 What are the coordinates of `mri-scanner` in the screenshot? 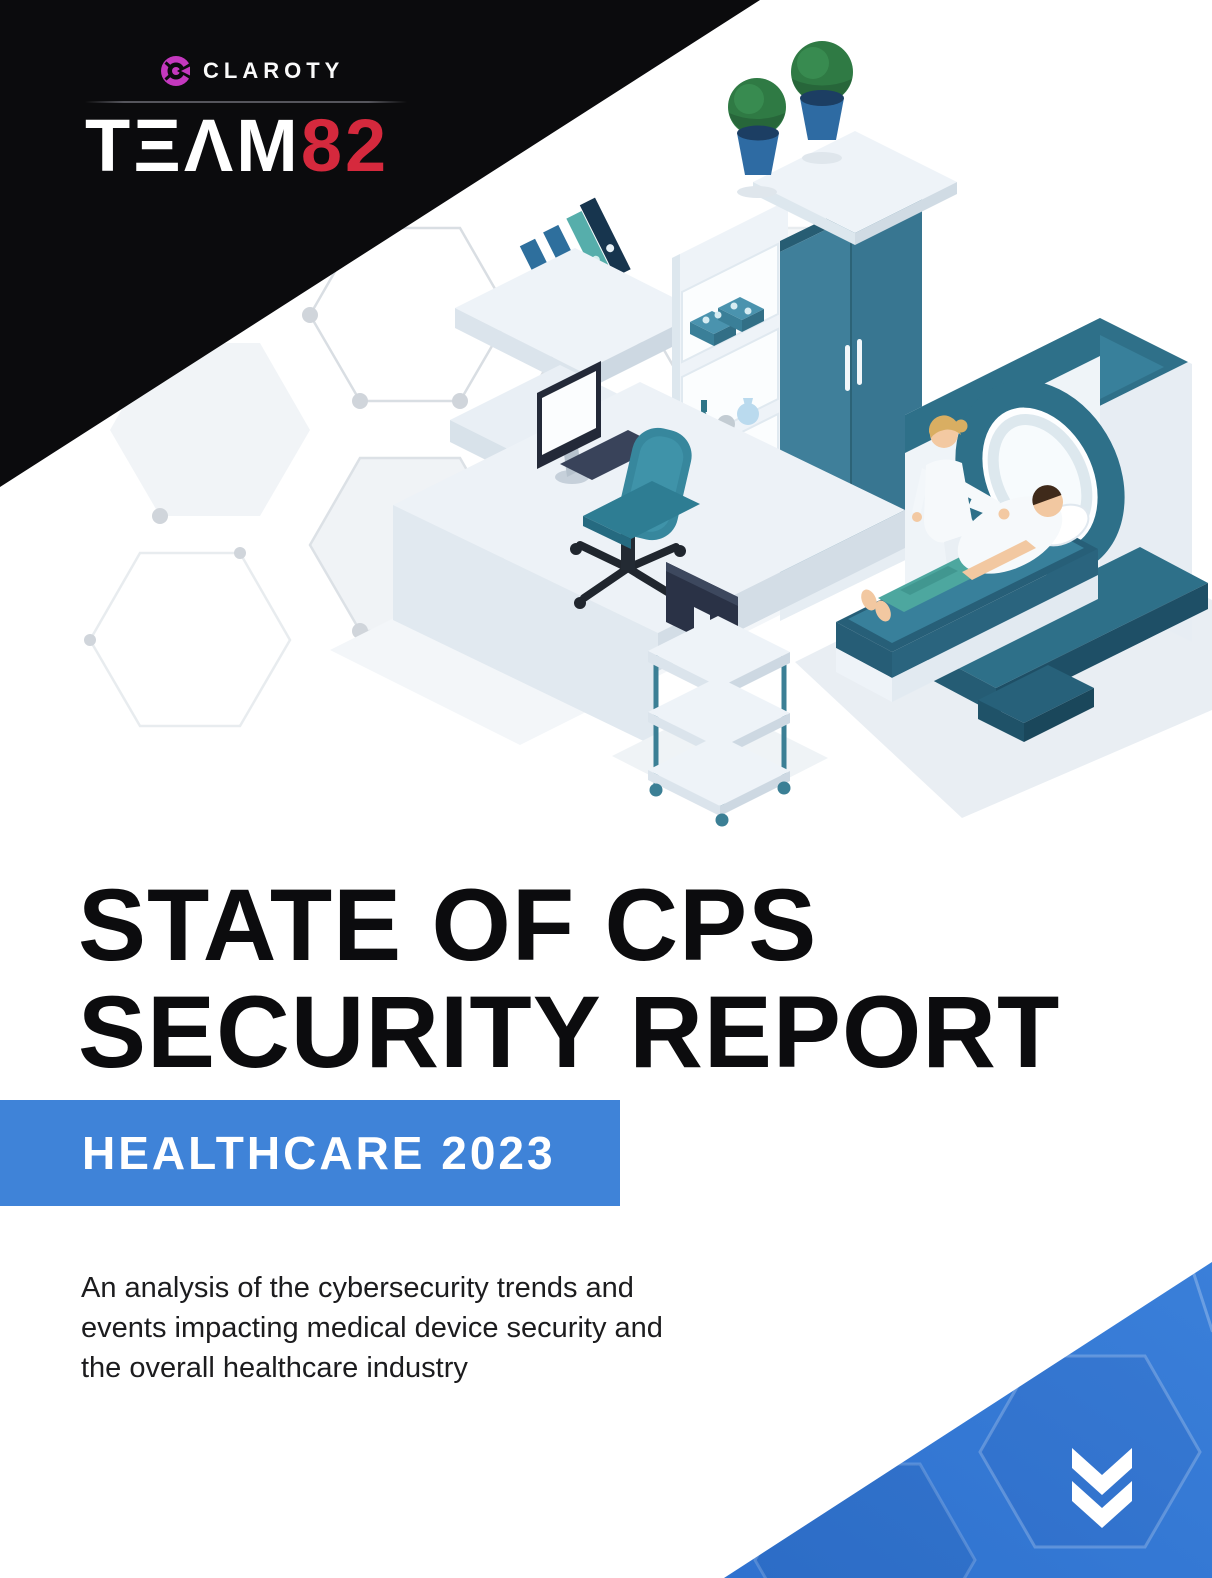 It's located at (1022, 530).